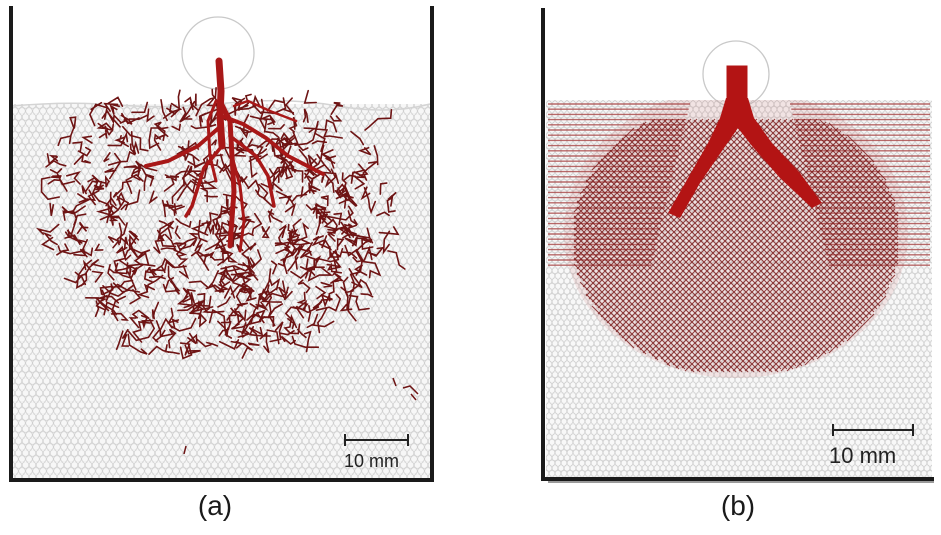  I want to click on scale-bar-label-b: 10 mm, so click(862, 455).